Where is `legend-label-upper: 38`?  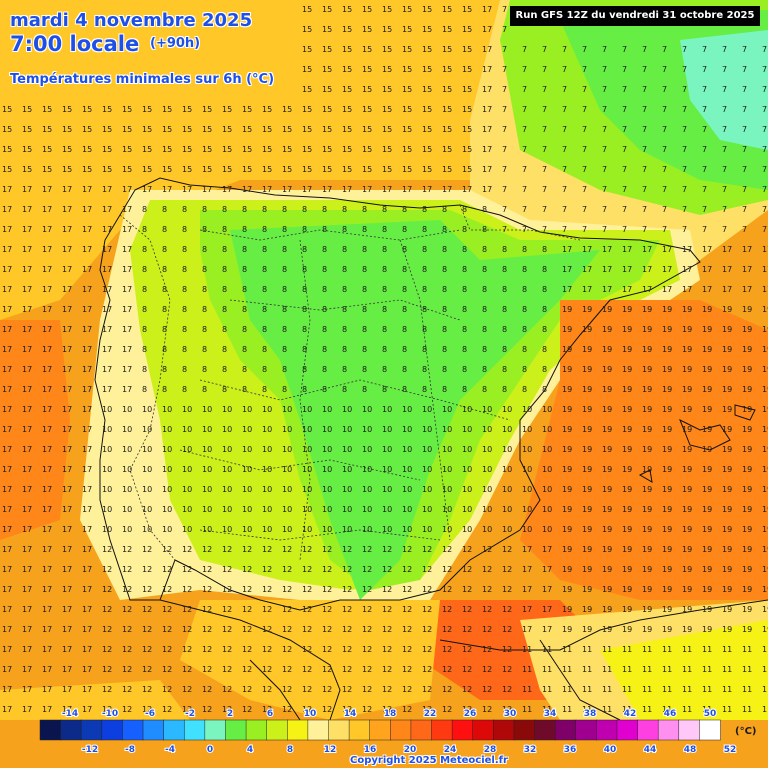 legend-label-upper: 38 is located at coordinates (590, 714).